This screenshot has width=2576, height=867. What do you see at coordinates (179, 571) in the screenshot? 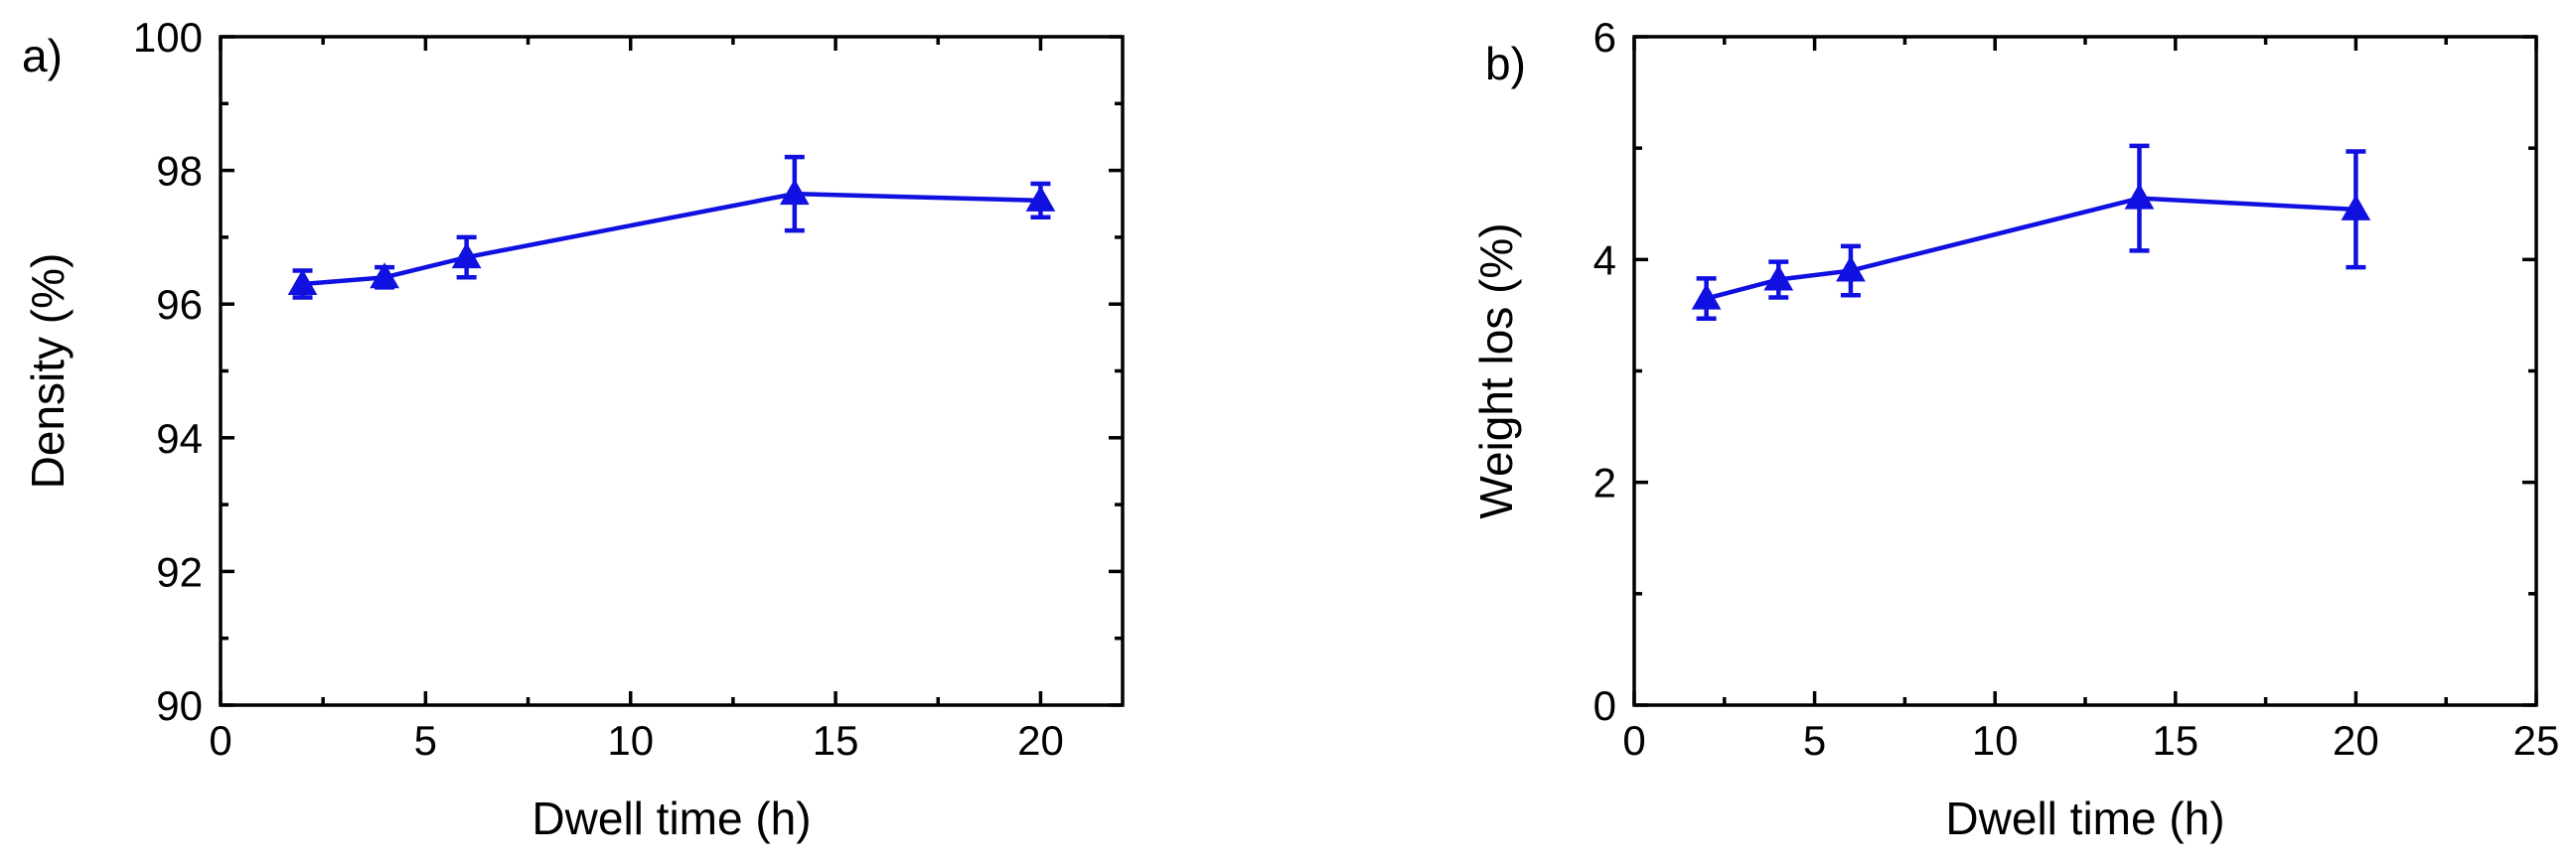
I see `y-tick-label: 92` at bounding box center [179, 571].